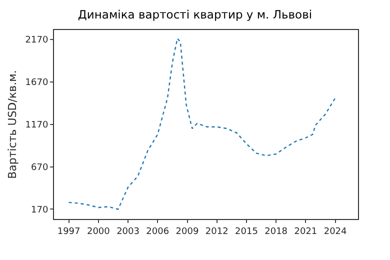 This screenshot has height=260, width=390. What do you see at coordinates (195, 14) in the screenshot?
I see `chart-title: Динаміка вартості квартир у м. Львові` at bounding box center [195, 14].